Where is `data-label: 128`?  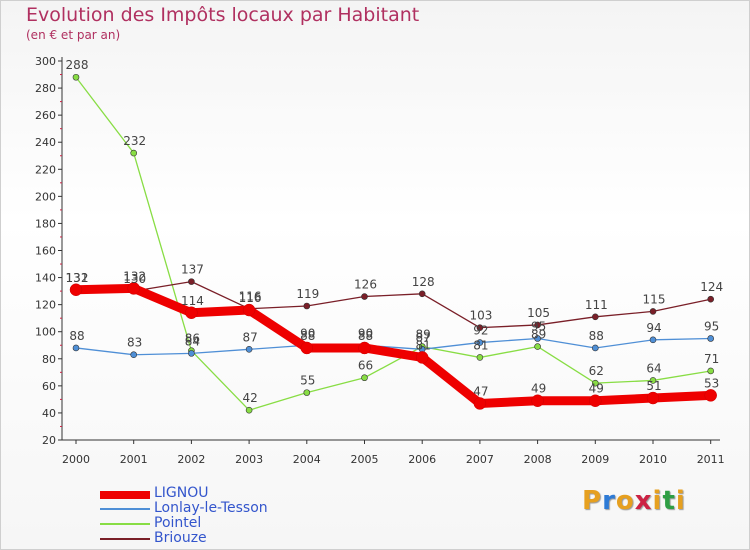 data-label: 128 is located at coordinates (423, 282).